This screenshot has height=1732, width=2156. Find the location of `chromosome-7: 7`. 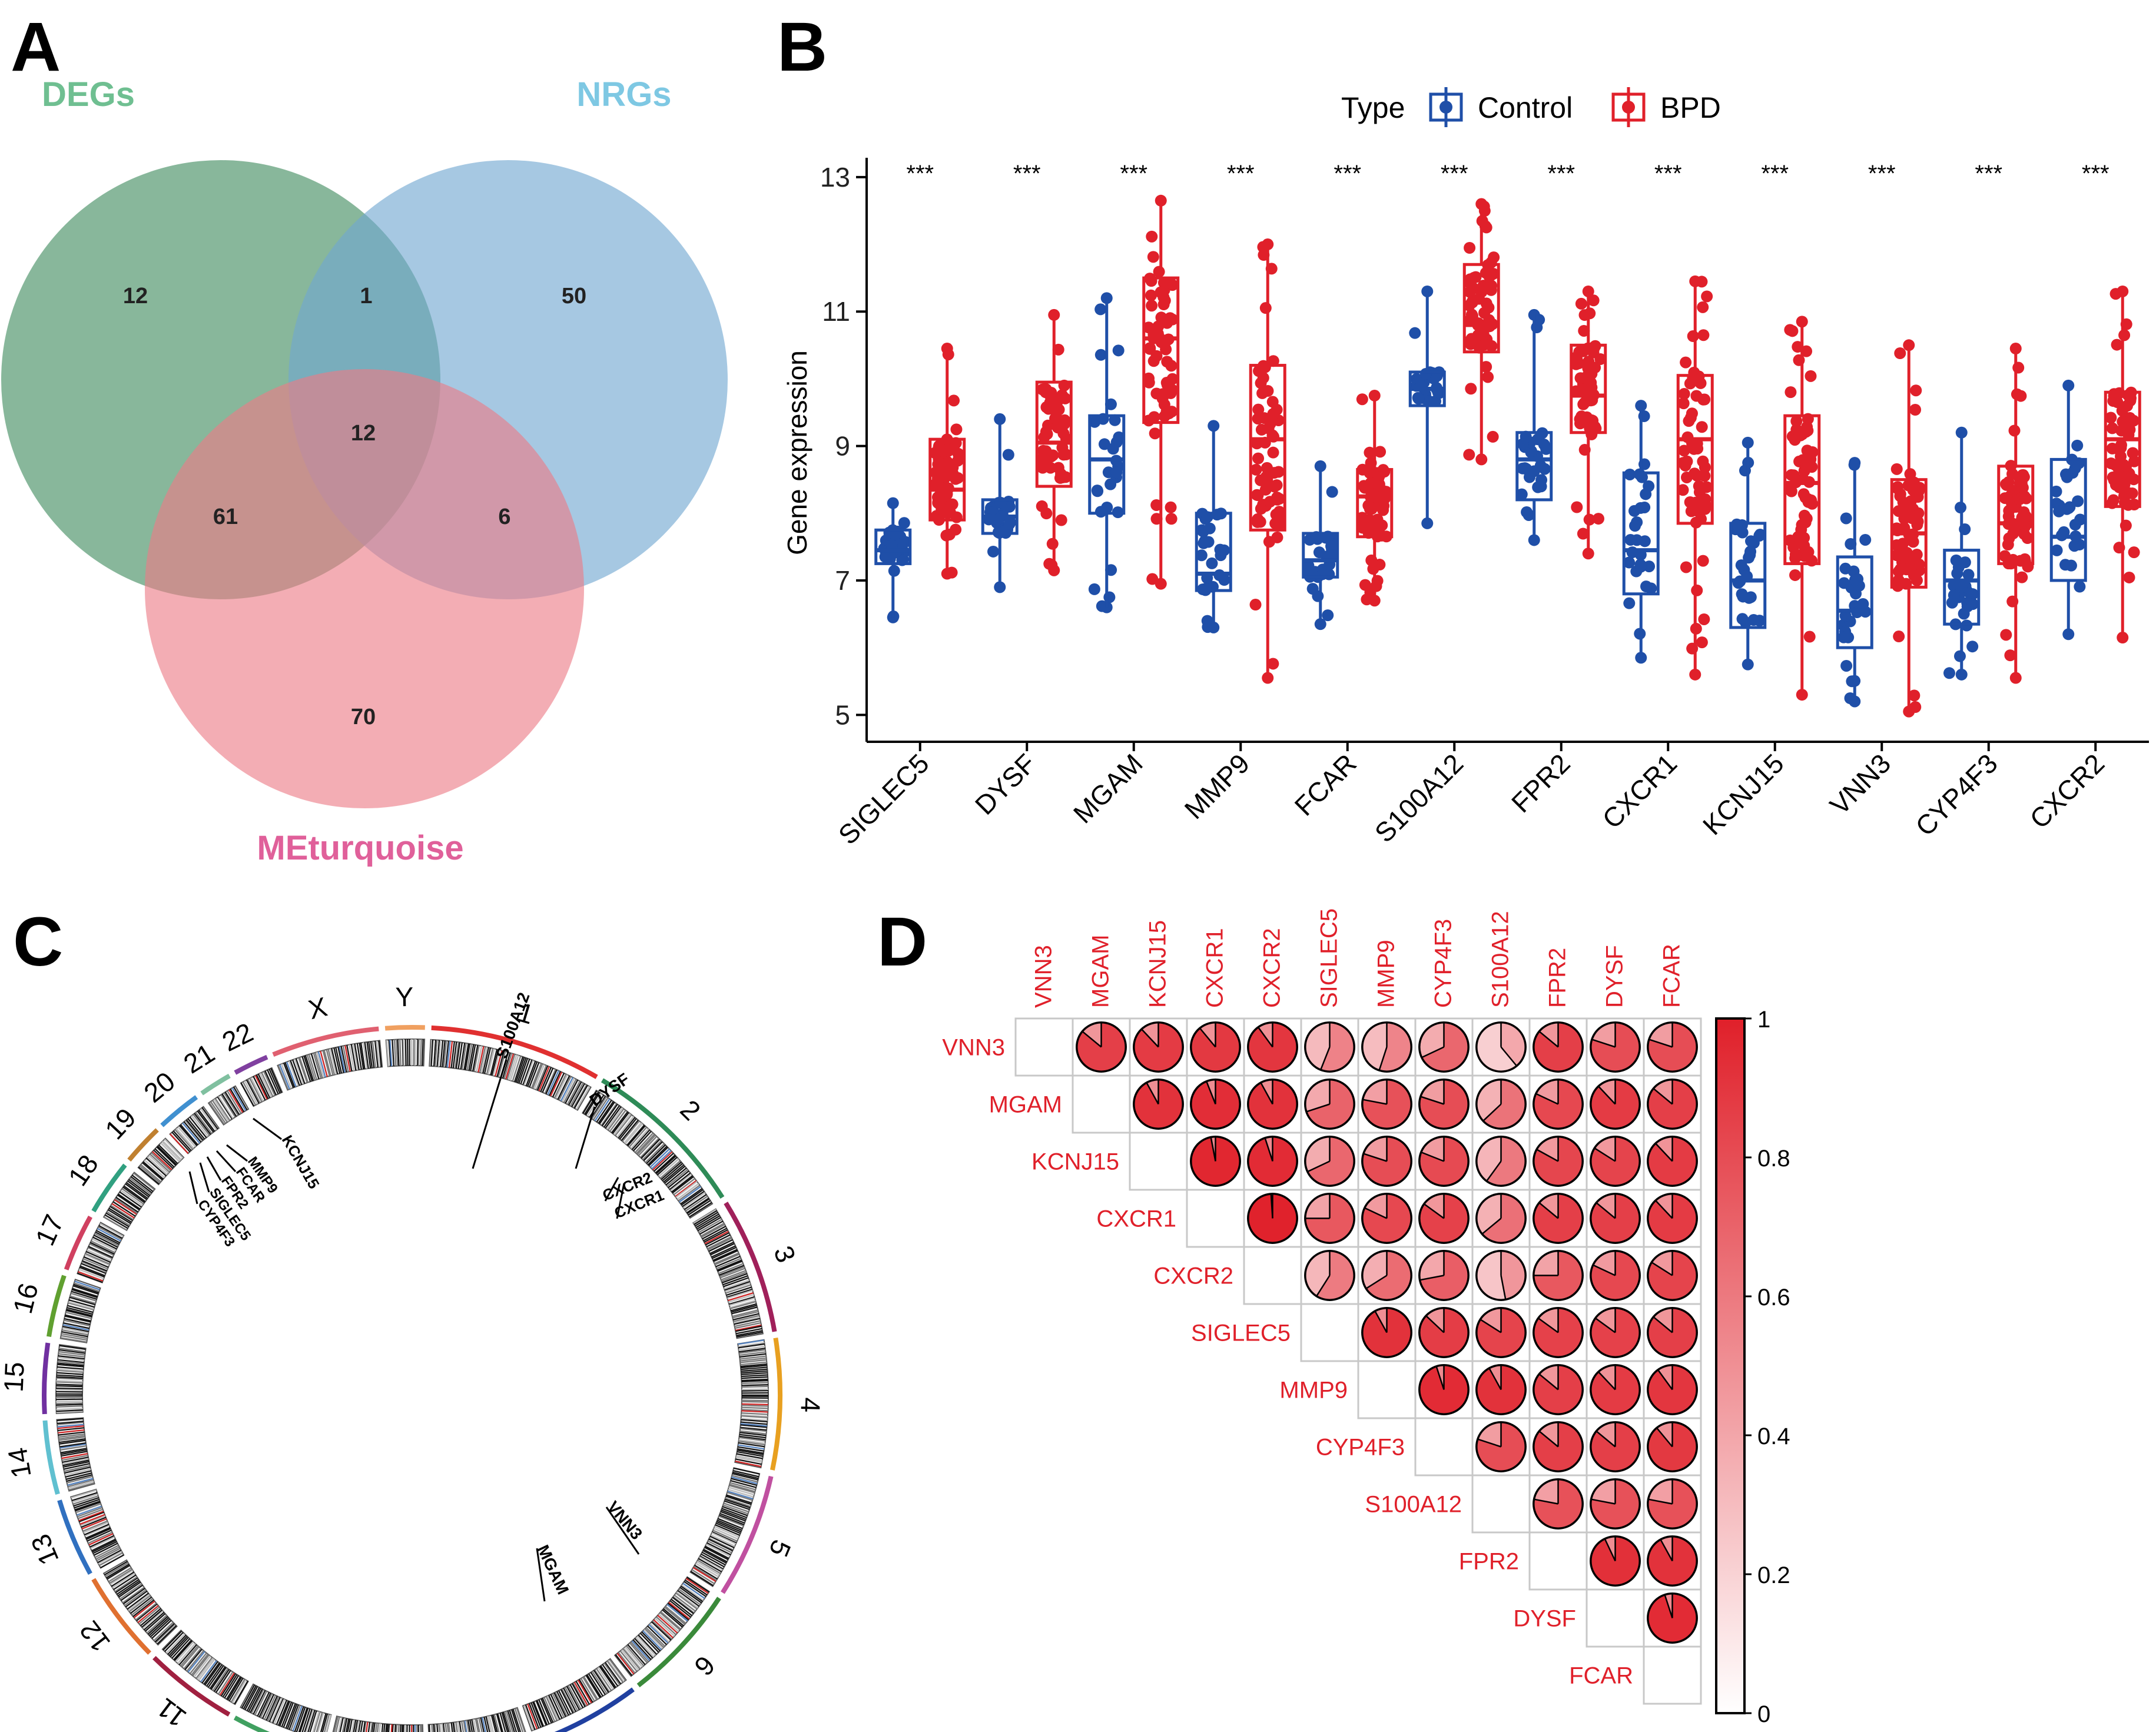

chromosome-7: 7 is located at coordinates (578, 1695).